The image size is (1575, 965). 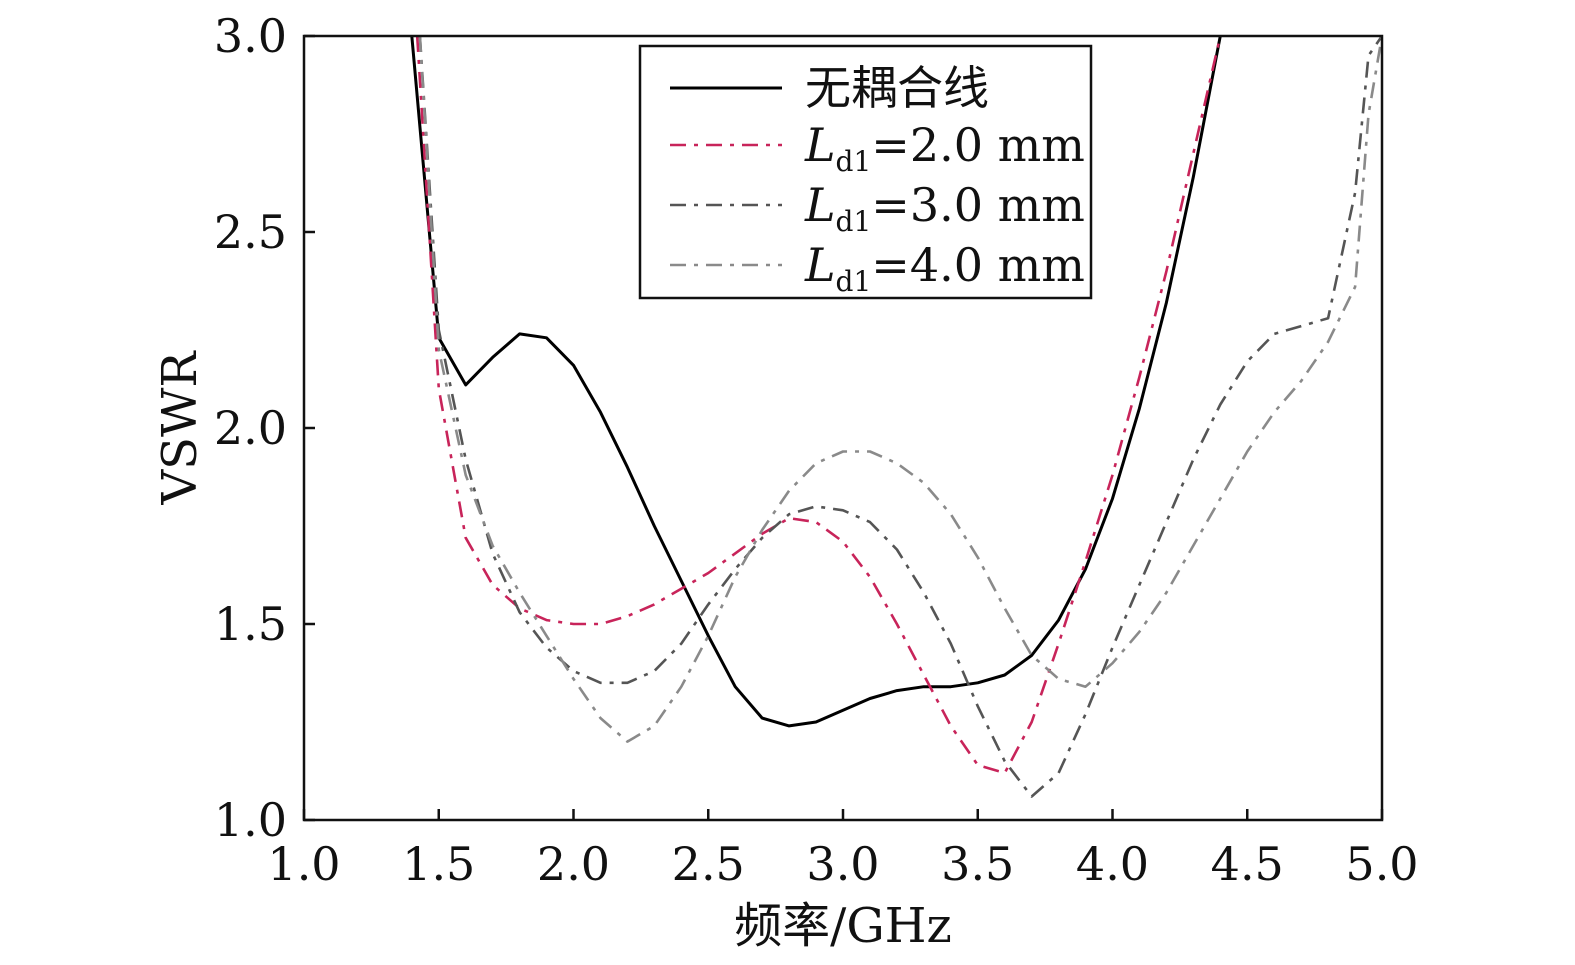 I want to click on legend-label-4: Ld1=4.0 mm, so click(x=944, y=268).